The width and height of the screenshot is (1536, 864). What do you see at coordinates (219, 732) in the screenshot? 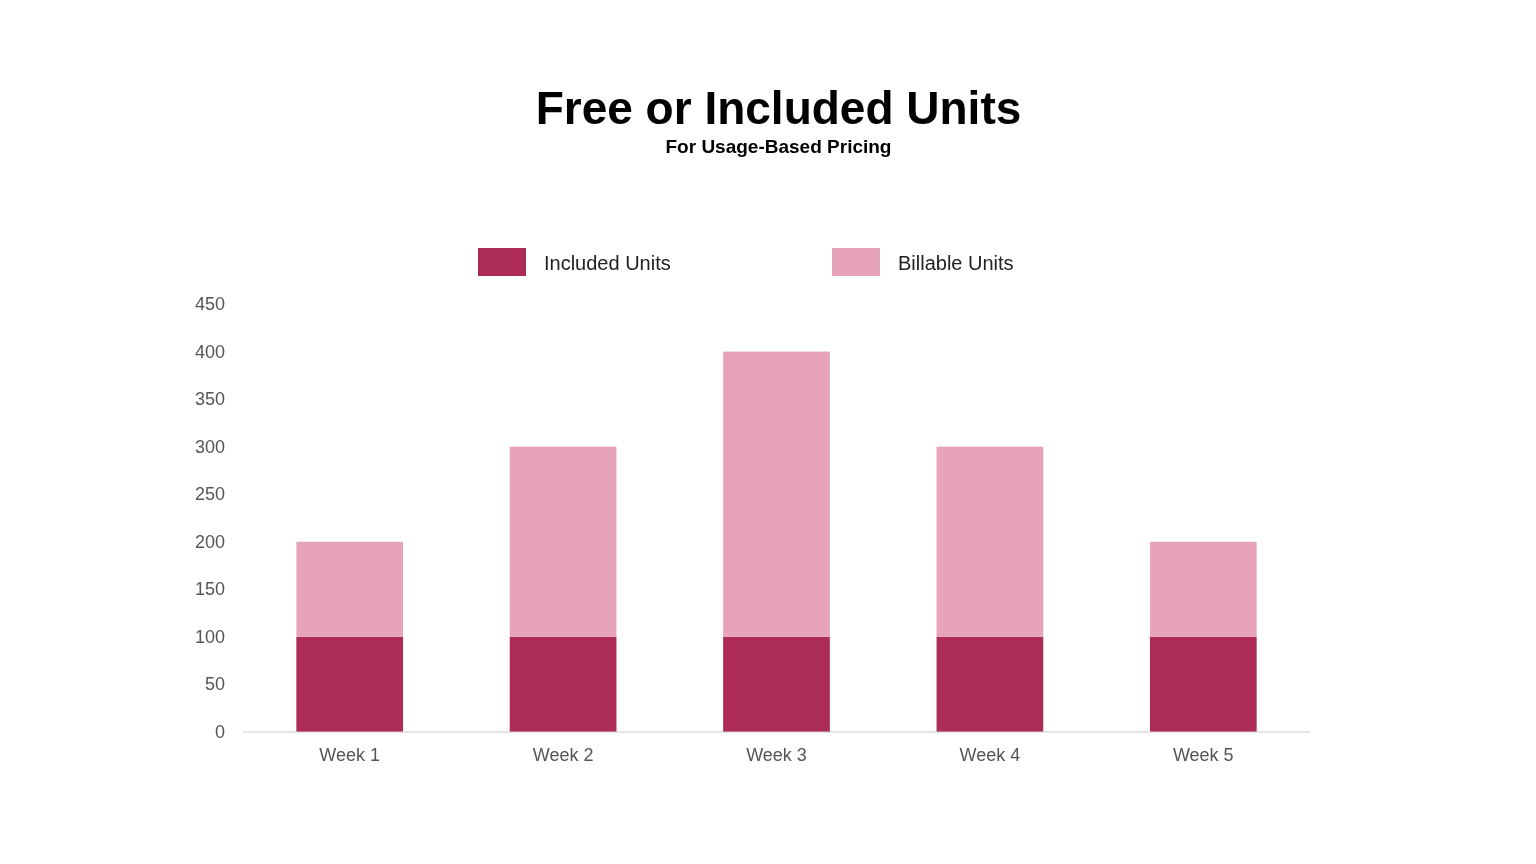
I see `y-tick-label: 0` at bounding box center [219, 732].